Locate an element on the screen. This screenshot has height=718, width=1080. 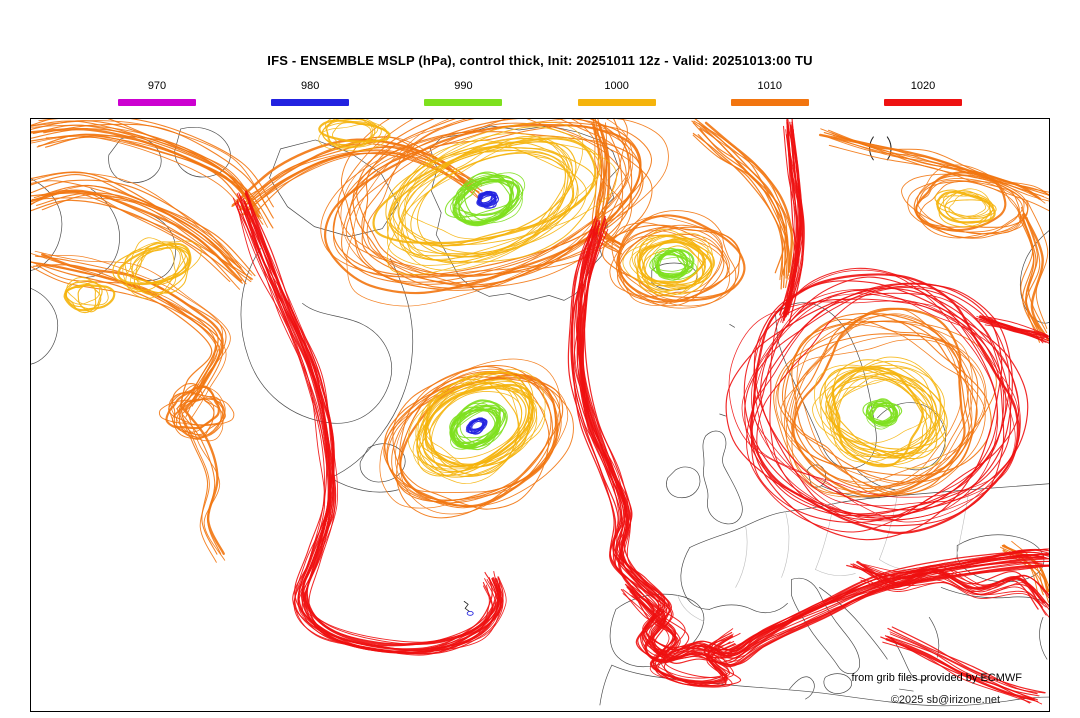
legend-level-label: 980 is located at coordinates (310, 86).